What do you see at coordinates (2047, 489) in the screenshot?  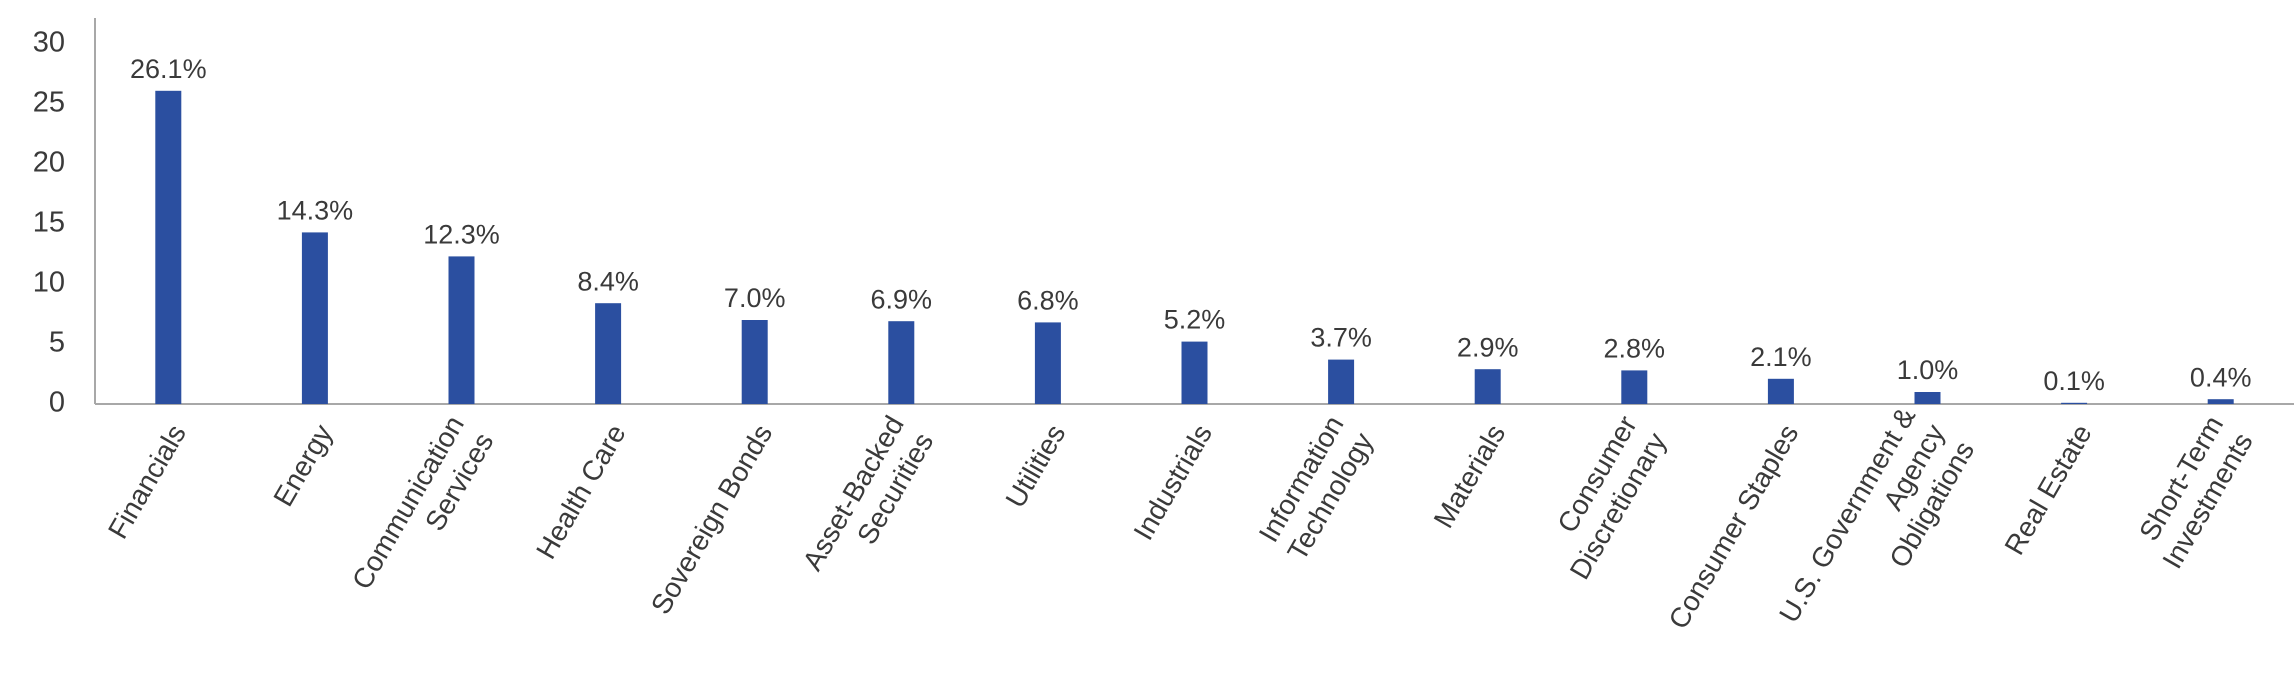 I see `x-tick-label: Real Estate` at bounding box center [2047, 489].